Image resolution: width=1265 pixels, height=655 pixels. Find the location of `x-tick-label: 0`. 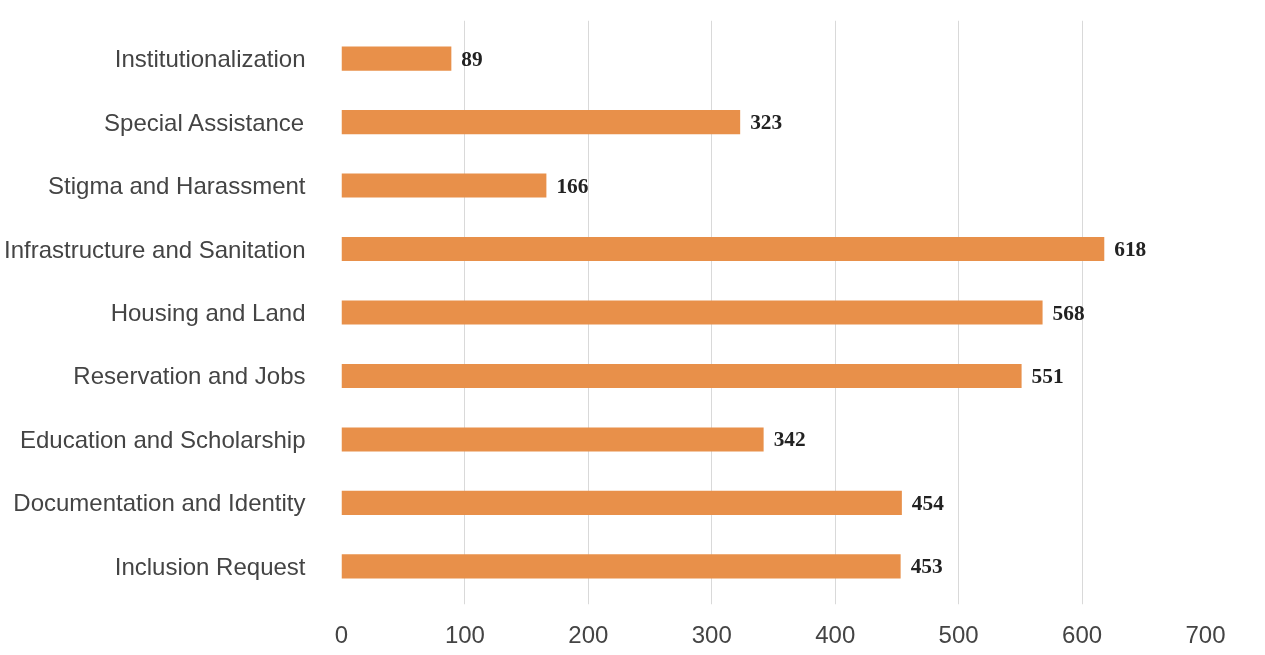

x-tick-label: 0 is located at coordinates (341, 634).